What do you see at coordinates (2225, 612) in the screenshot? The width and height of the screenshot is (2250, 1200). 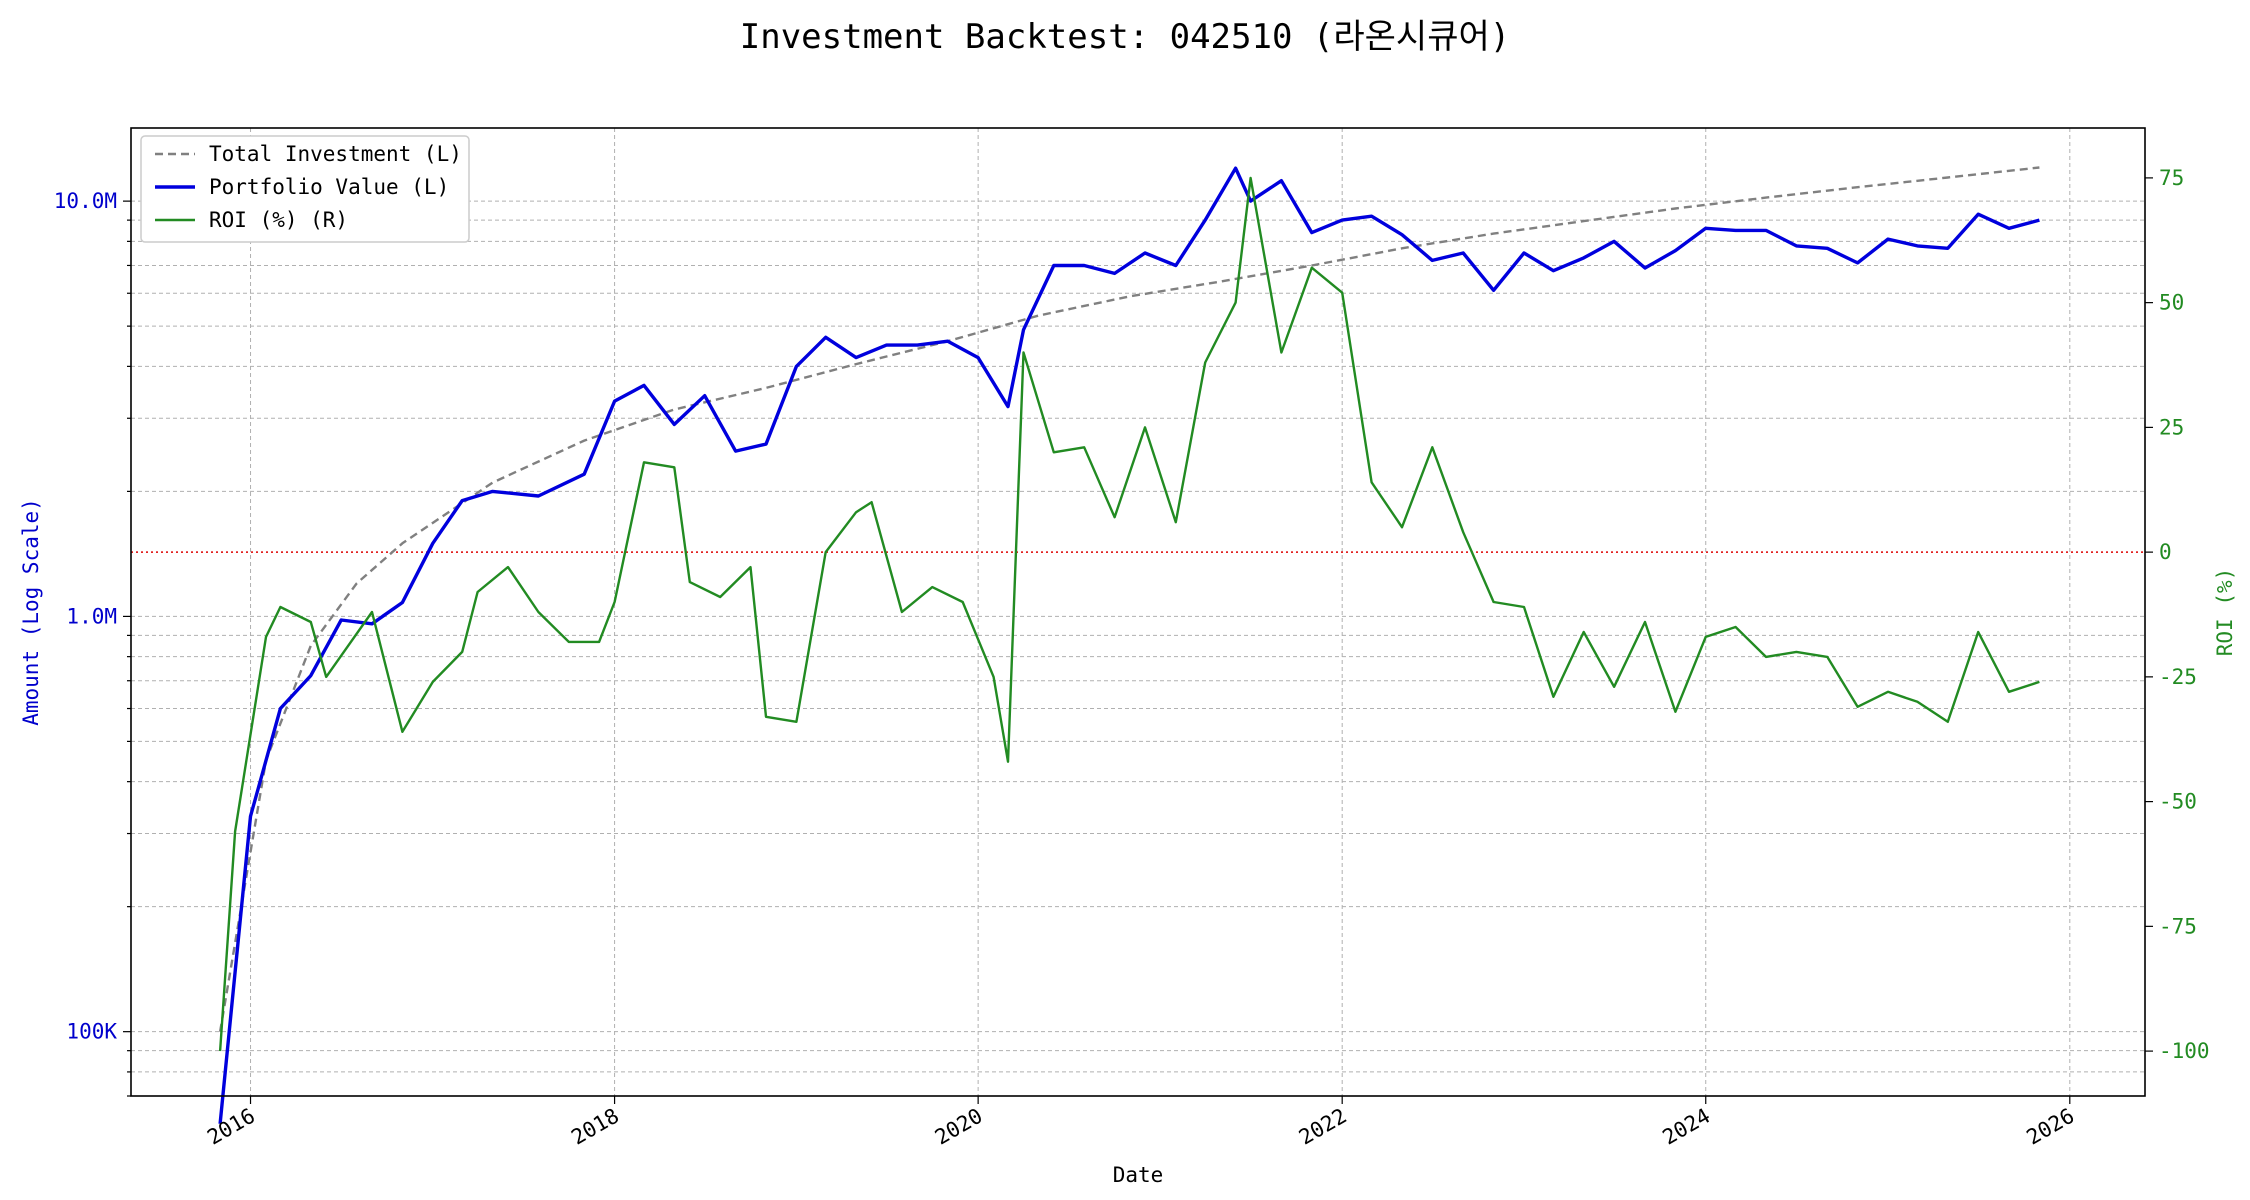 I see `y-axis-label-right: ROI (%)` at bounding box center [2225, 612].